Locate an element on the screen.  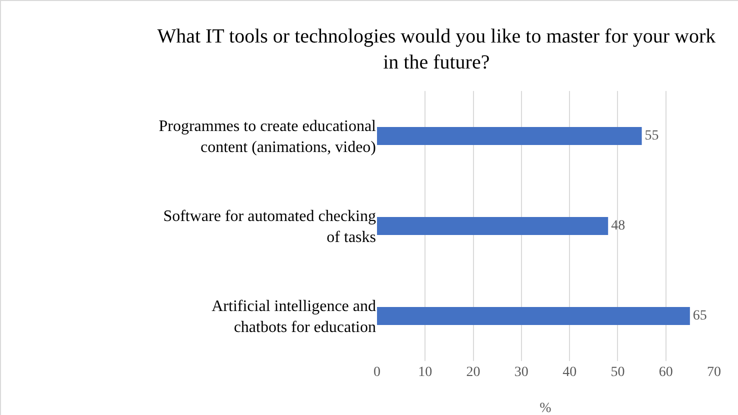
y-tick-label: Programmes to create educational content (animations, video) is located at coordinates (267, 137).